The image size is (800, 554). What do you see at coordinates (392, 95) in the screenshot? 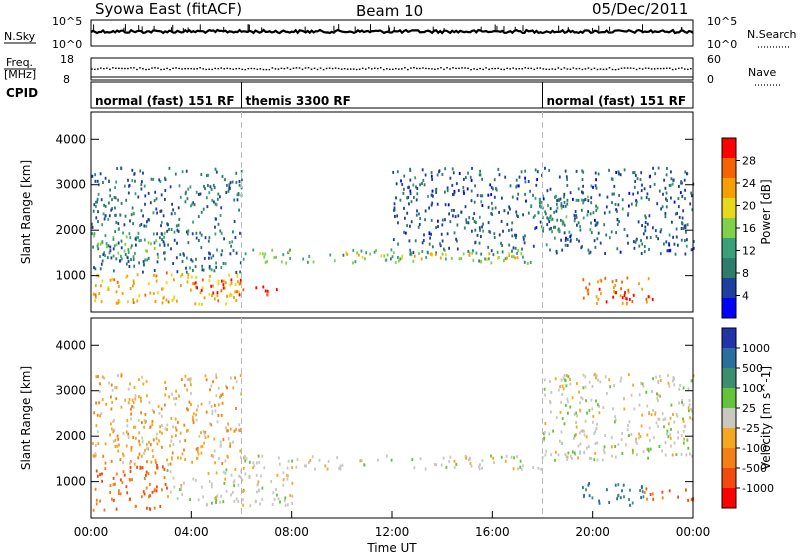
I see `cpid-panel` at bounding box center [392, 95].